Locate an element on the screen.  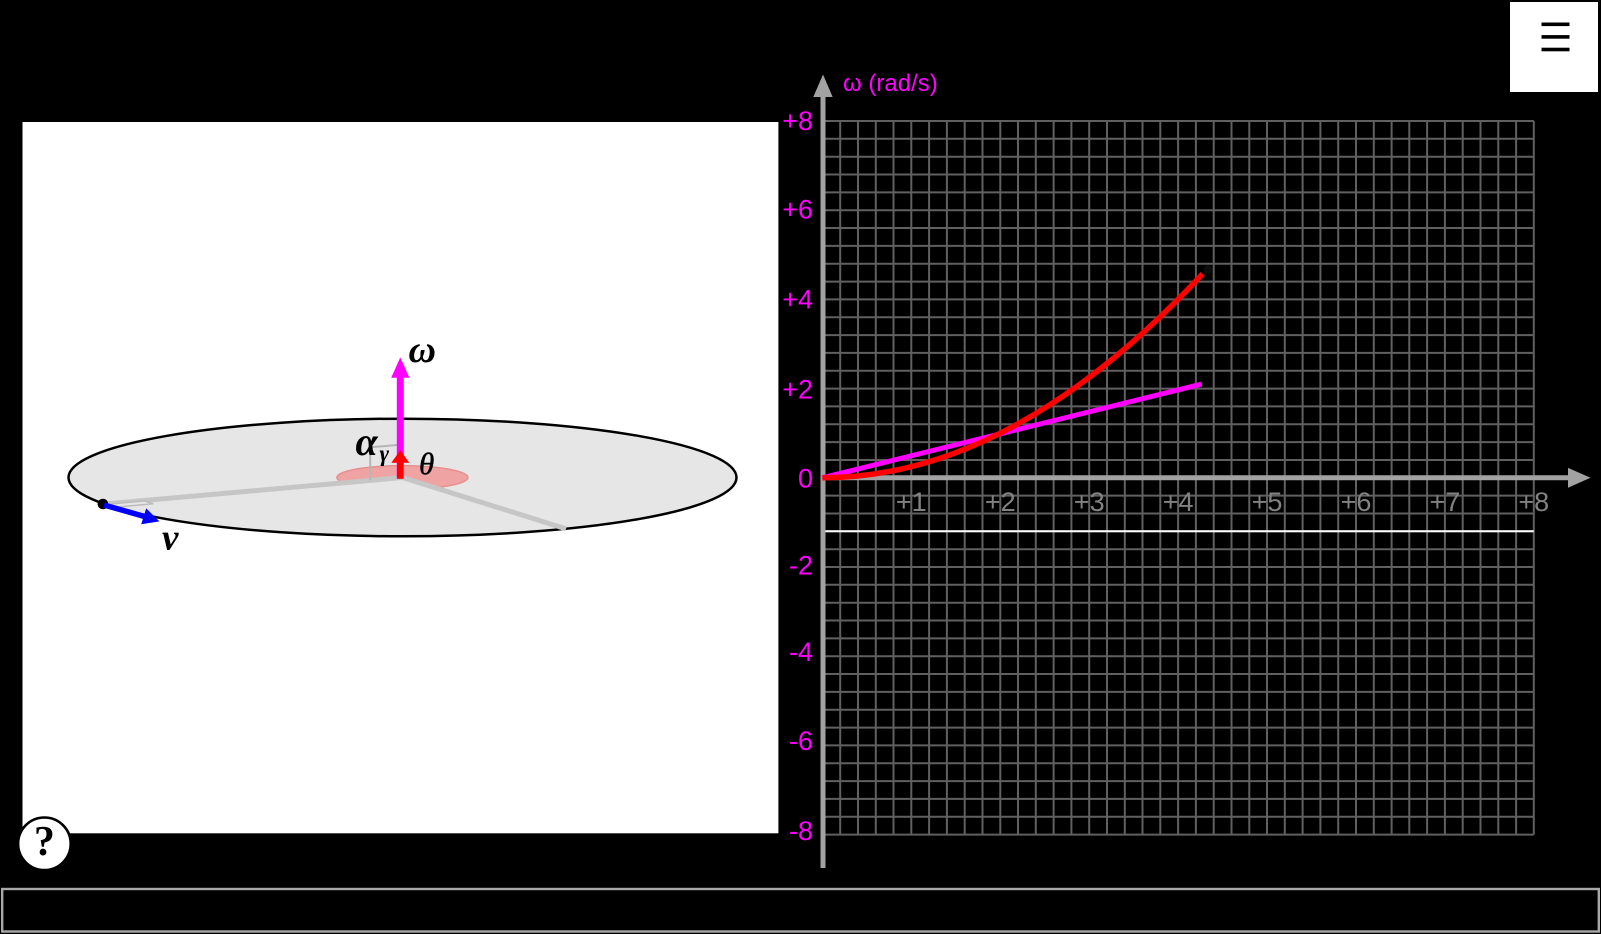
svg-text: θ is located at coordinates (426, 463).